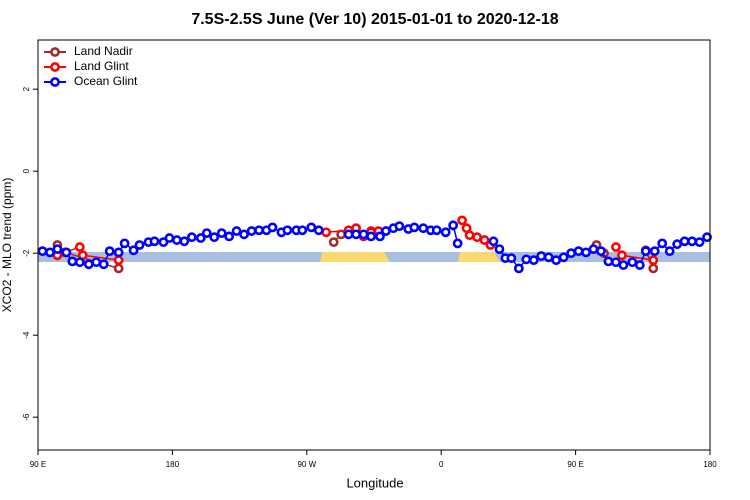 Image resolution: width=750 pixels, height=500 pixels. Describe the element at coordinates (26, 253) in the screenshot. I see `y-tick-label: -2` at that location.